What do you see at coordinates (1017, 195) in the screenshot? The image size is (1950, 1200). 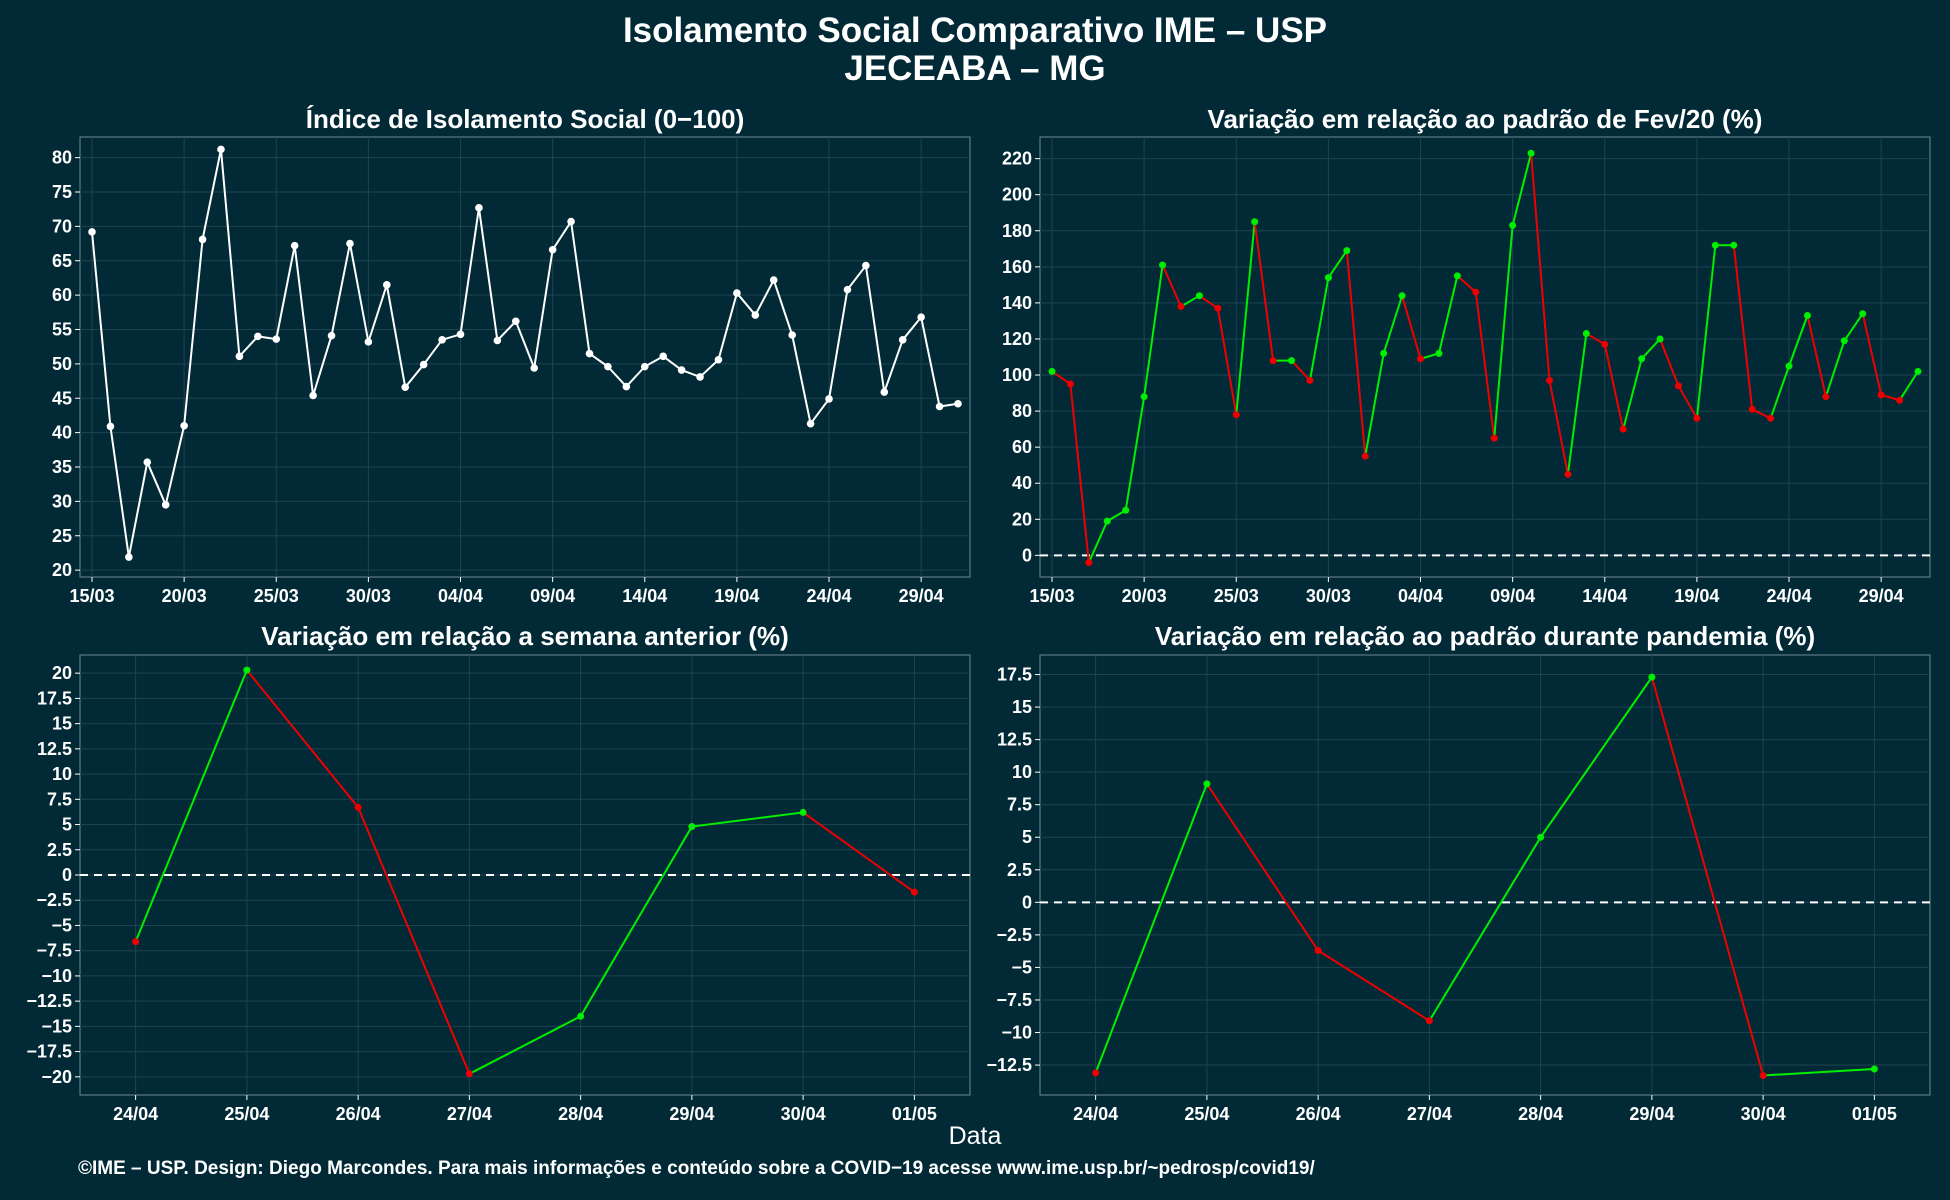 I see `y-tick-label: 200` at bounding box center [1017, 195].